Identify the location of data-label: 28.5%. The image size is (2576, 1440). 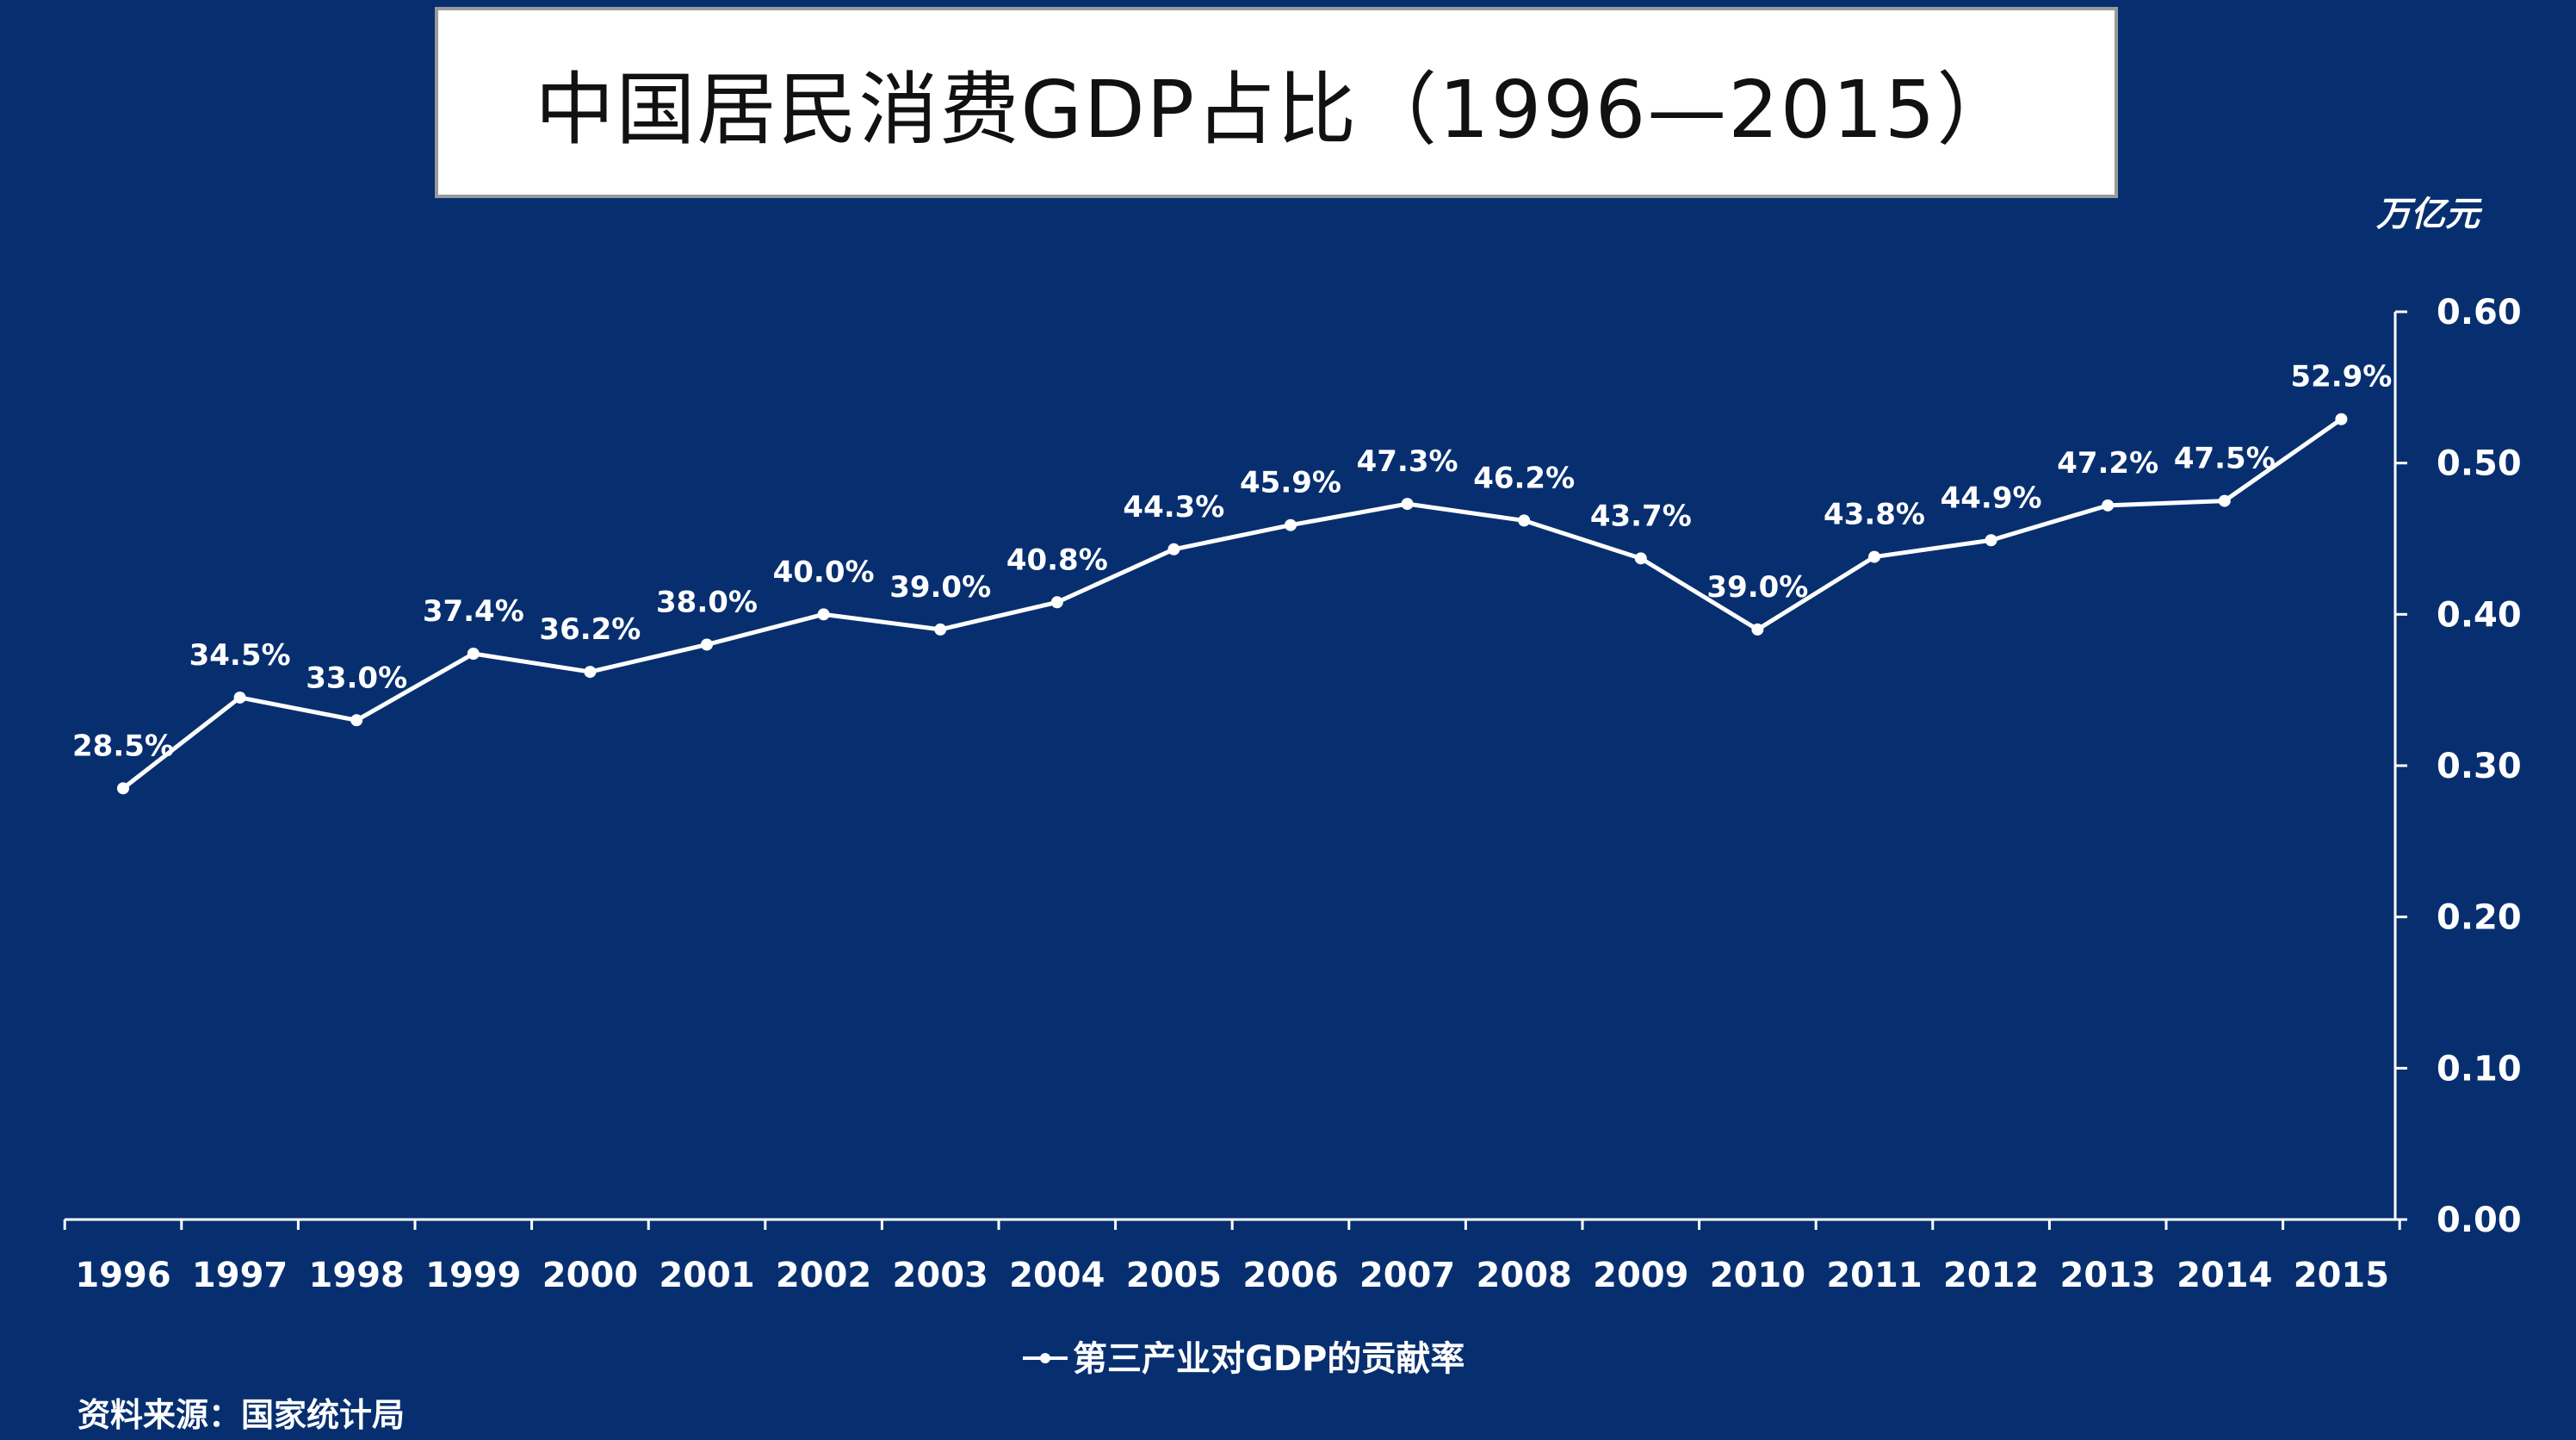
(123, 746).